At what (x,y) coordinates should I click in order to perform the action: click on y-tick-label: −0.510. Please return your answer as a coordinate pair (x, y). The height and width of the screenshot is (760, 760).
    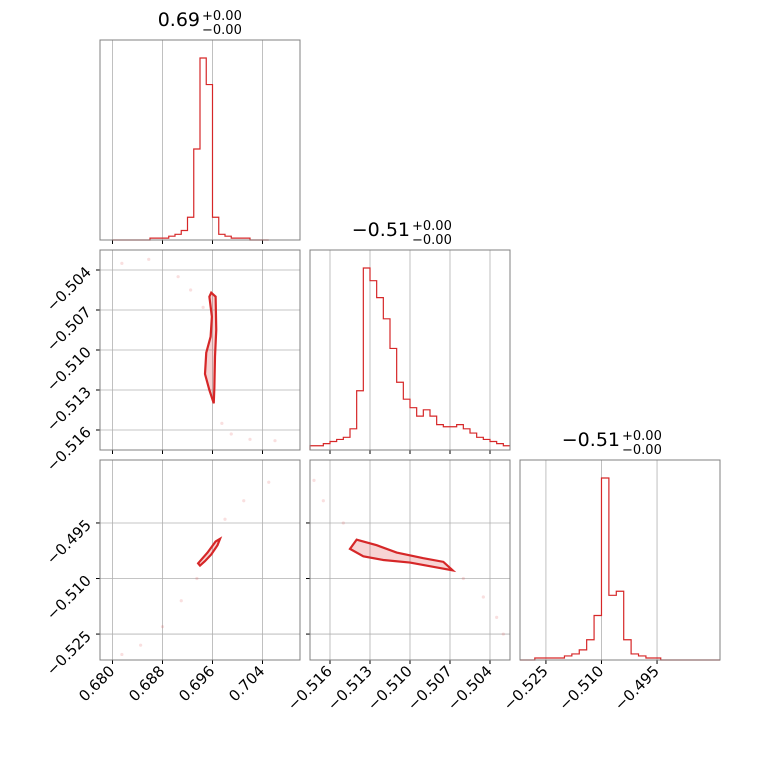
    Looking at the image, I should click on (69, 598).